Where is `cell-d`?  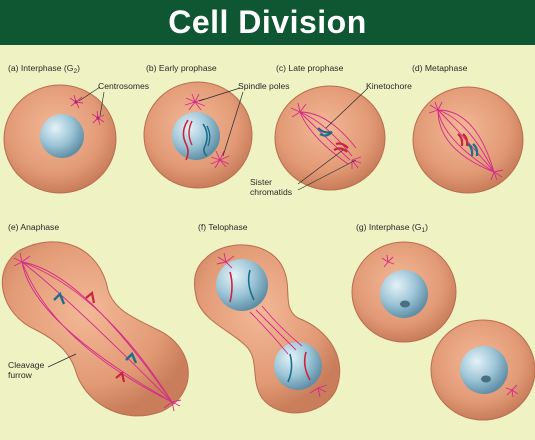
cell-d is located at coordinates (468, 140).